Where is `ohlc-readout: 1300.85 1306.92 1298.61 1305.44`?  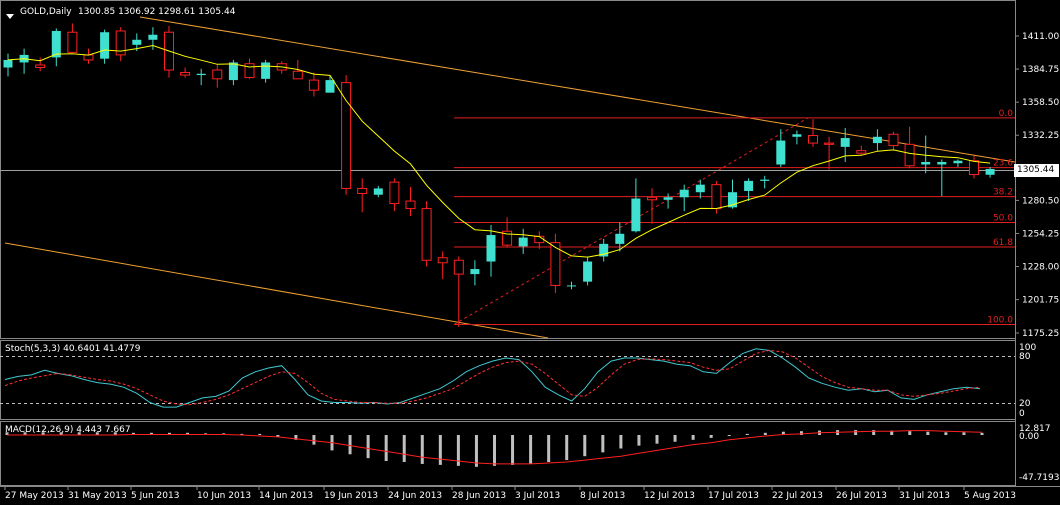
ohlc-readout: 1300.85 1306.92 1298.61 1305.44 is located at coordinates (157, 12).